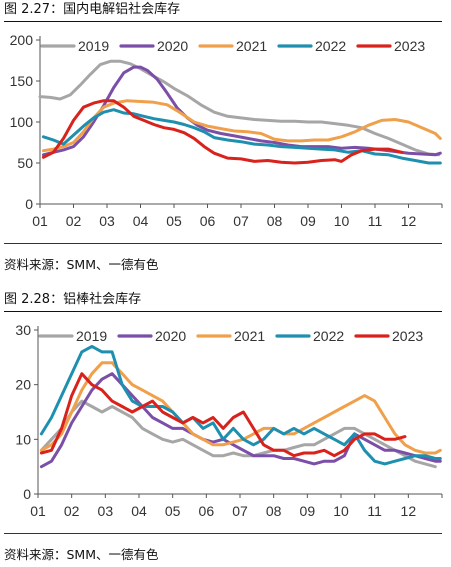 The height and width of the screenshot is (567, 451). What do you see at coordinates (23, 330) in the screenshot?
I see `y-tick-label: 30` at bounding box center [23, 330].